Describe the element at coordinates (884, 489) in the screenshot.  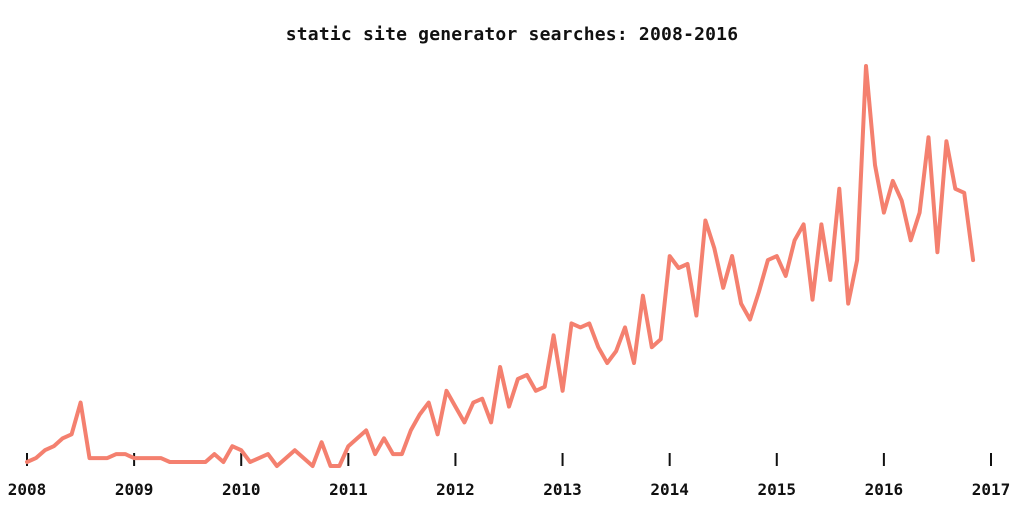
I see `x-tick-label: 2016` at that location.